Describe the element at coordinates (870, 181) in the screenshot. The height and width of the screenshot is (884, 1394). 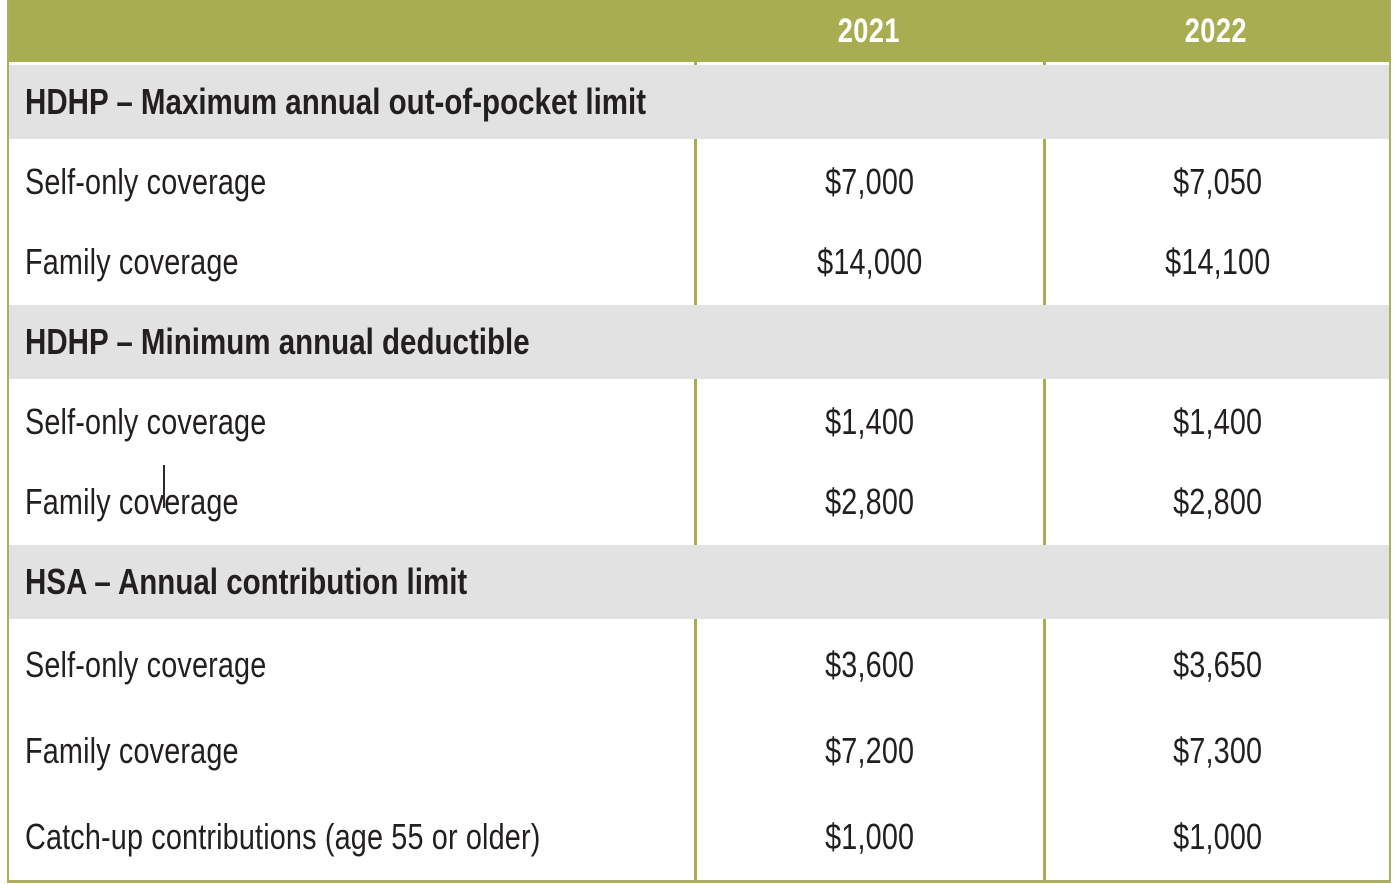
I see `value-2021: $7,000` at that location.